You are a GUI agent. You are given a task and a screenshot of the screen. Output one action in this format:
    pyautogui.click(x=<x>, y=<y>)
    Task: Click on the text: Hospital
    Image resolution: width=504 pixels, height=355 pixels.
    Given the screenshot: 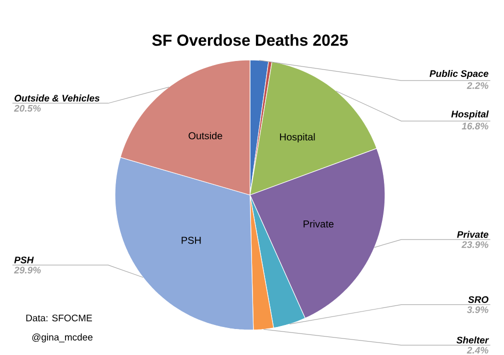 What is the action you would take?
    pyautogui.click(x=297, y=137)
    